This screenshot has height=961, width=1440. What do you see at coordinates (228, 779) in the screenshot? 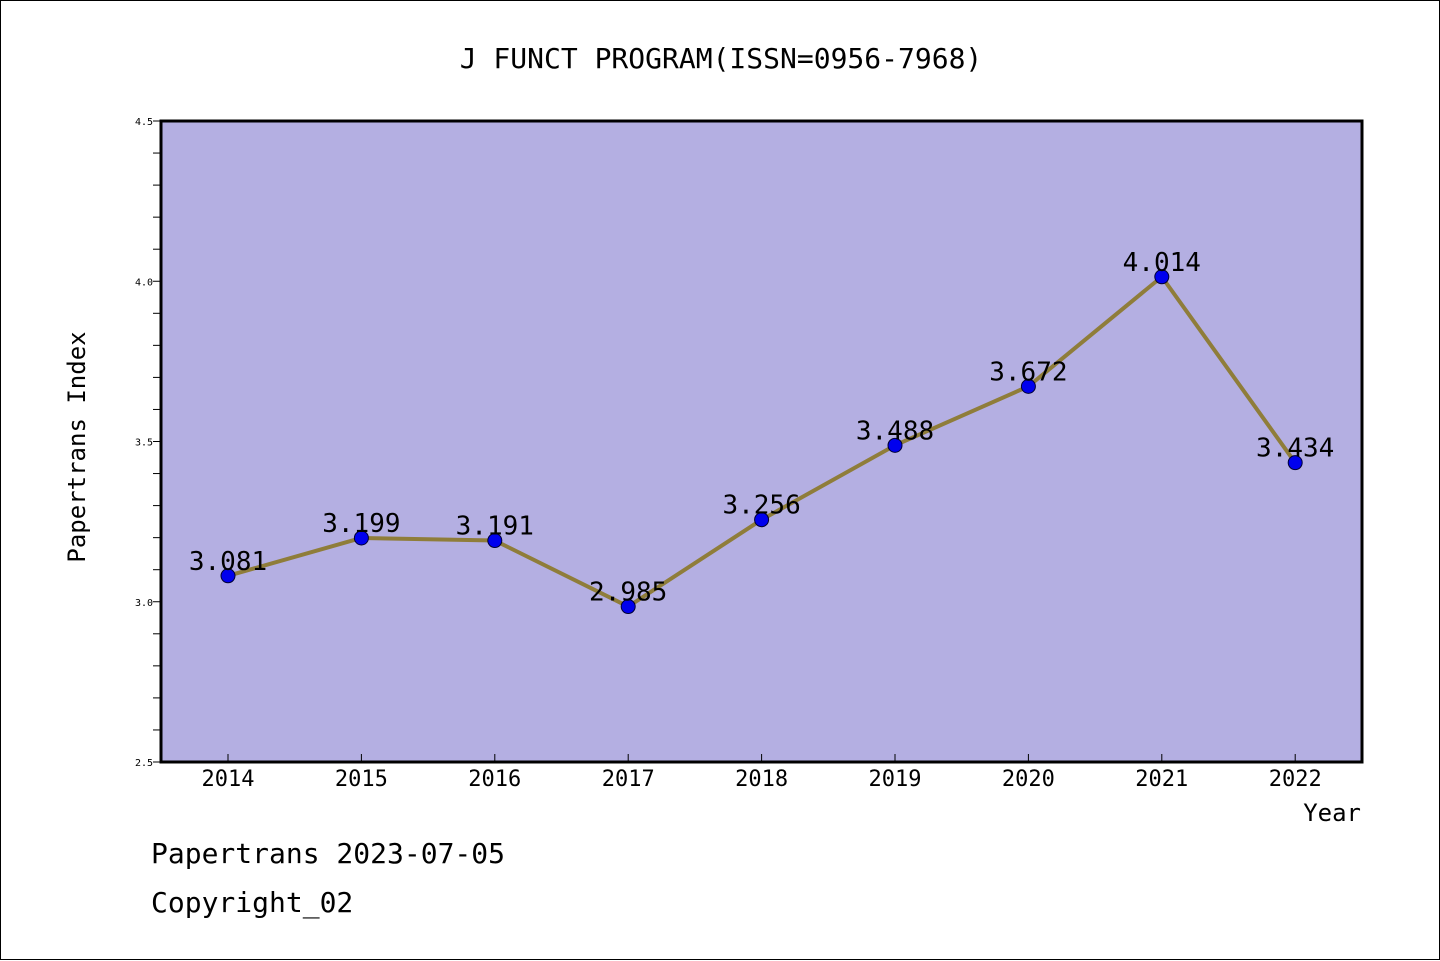
I see `x-tick-label: 2014` at bounding box center [228, 779].